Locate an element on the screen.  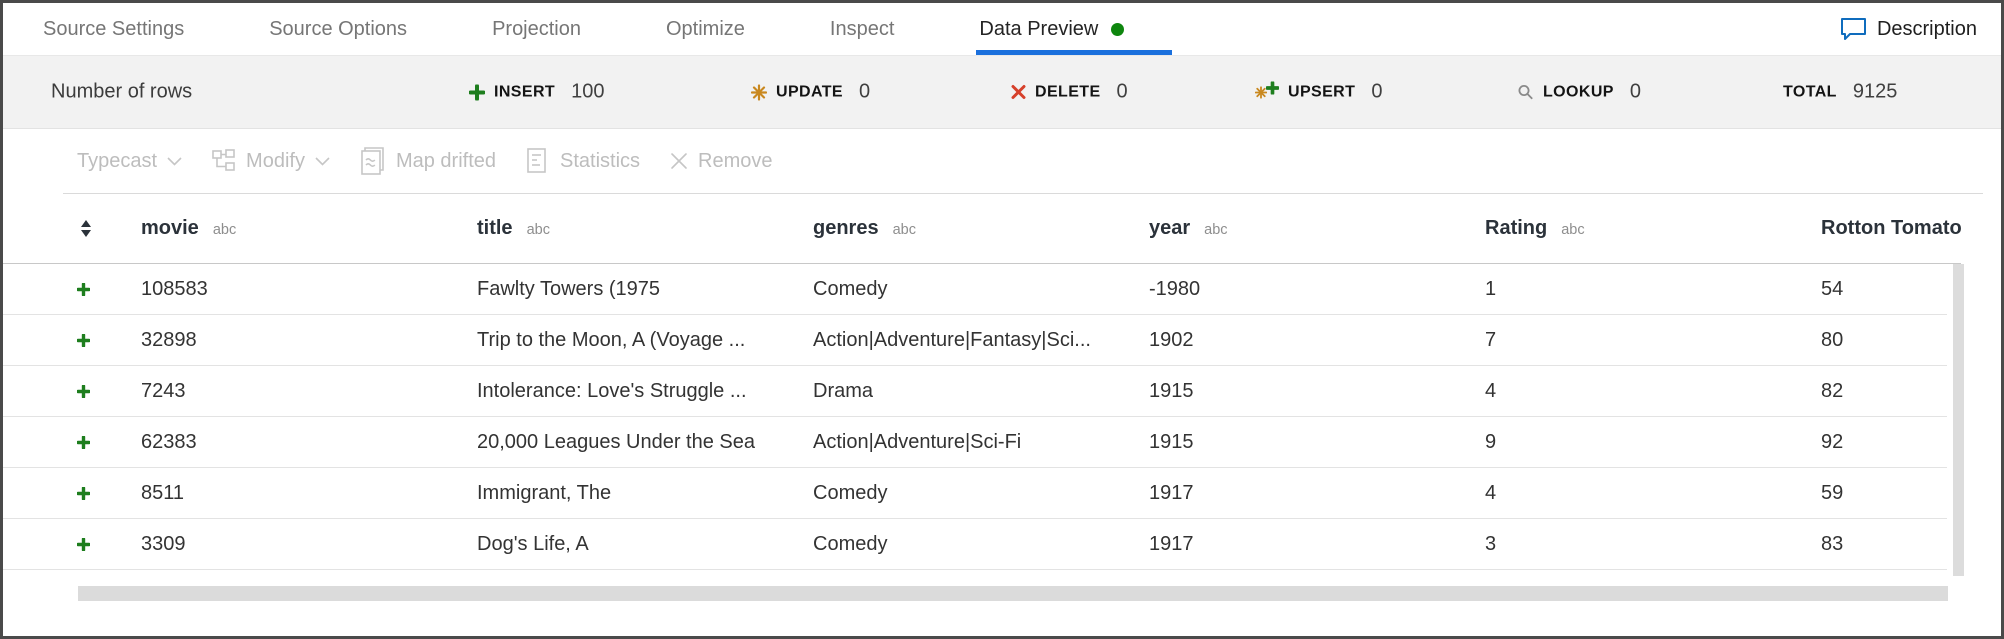
stat-delete: DELETE 0 is located at coordinates (1069, 92).